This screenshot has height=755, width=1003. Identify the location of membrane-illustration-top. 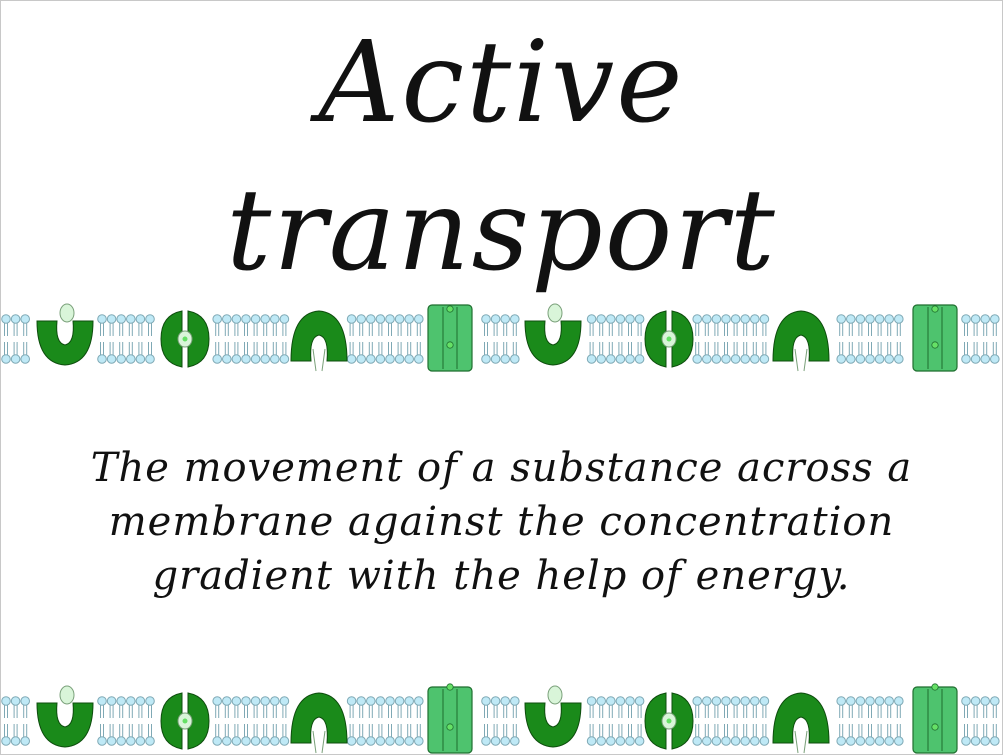
(500, 337).